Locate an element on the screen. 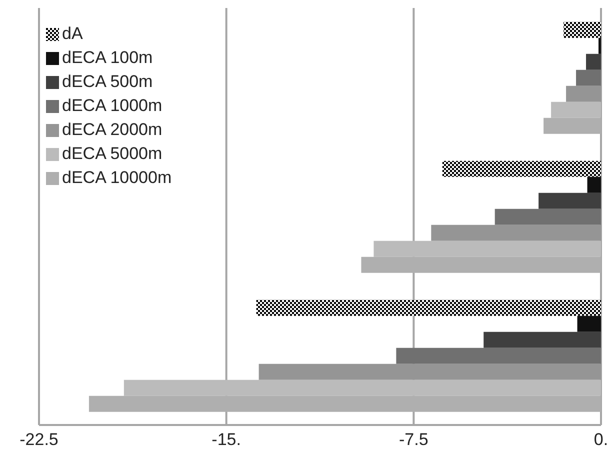 The width and height of the screenshot is (613, 461). legend-label: dECA 10000m is located at coordinates (117, 178).